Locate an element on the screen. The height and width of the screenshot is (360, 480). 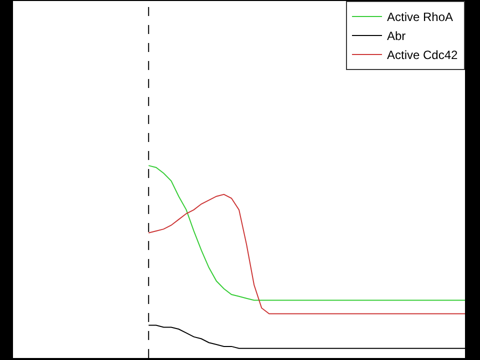
legend-label: Abr is located at coordinates (396, 36).